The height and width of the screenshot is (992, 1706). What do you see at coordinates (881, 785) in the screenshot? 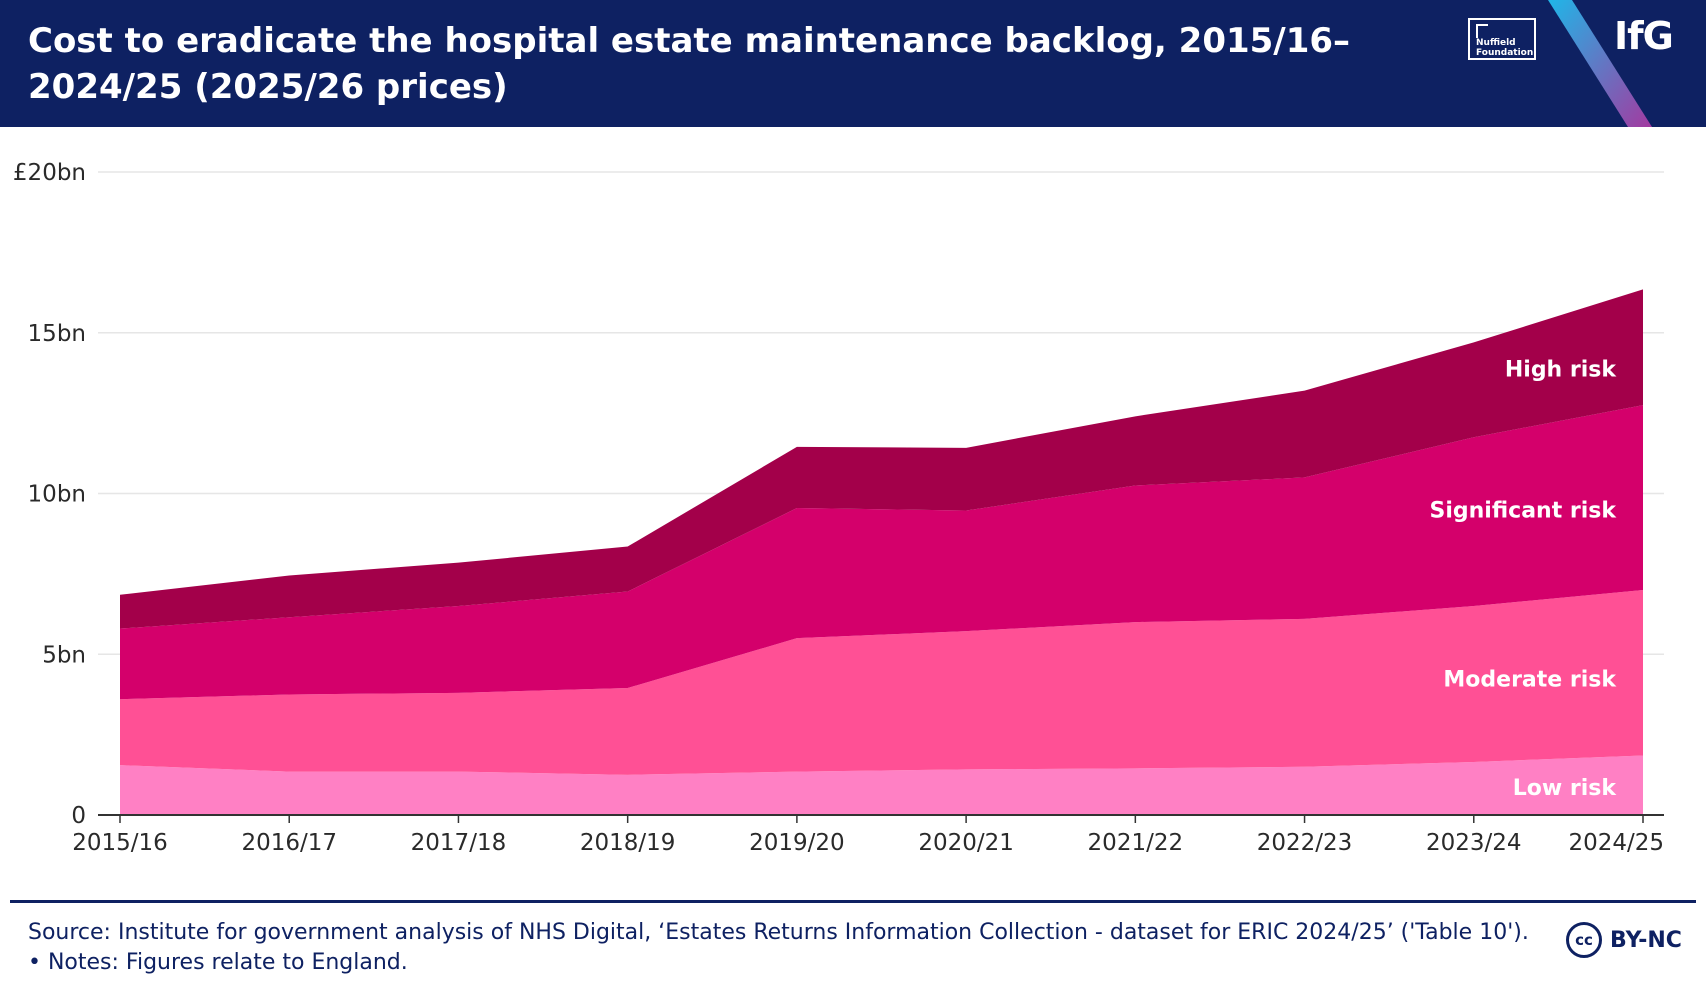
I see `area-low-risk` at bounding box center [881, 785].